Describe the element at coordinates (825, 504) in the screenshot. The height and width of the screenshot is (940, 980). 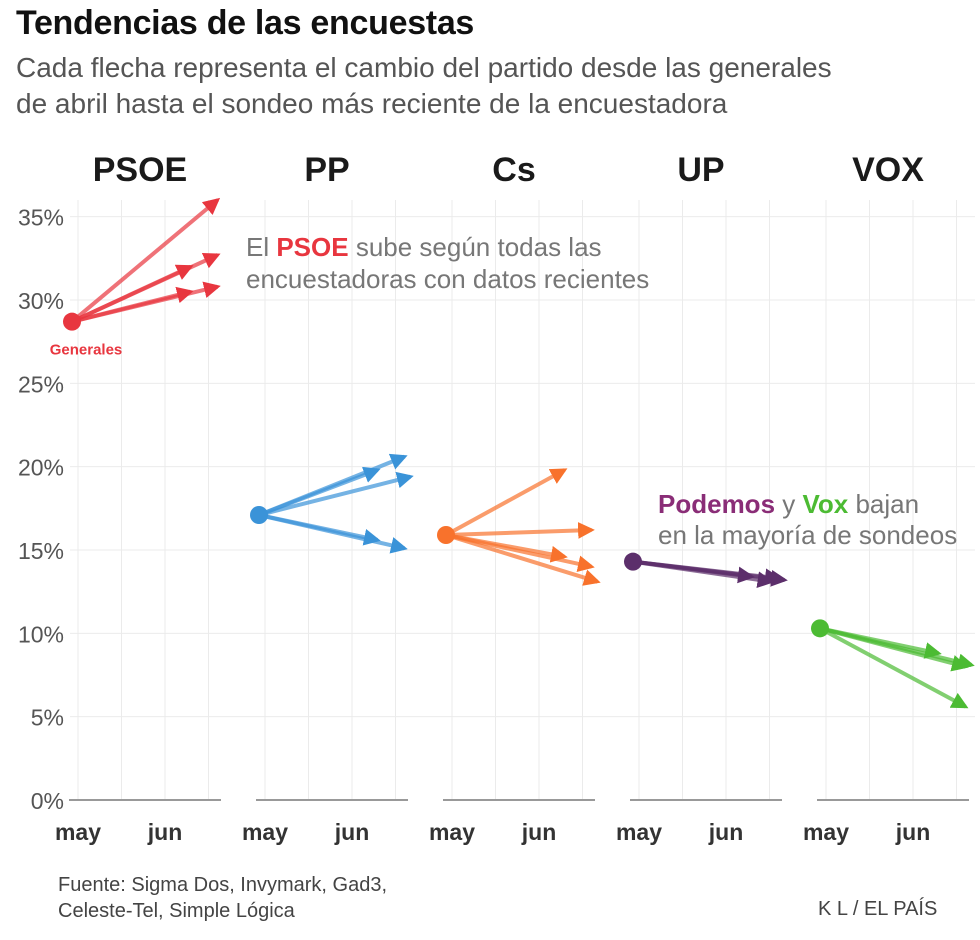
I see `annotation-party-vox: Vox` at that location.